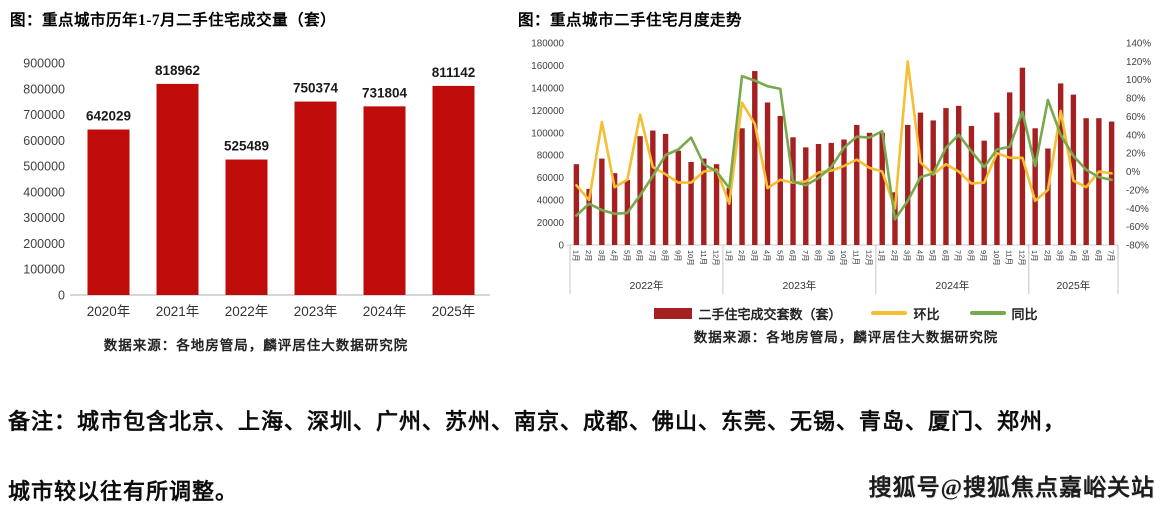 This screenshot has width=1171, height=508. What do you see at coordinates (551, 156) in the screenshot?
I see `left-axis-tick: 80000` at bounding box center [551, 156].